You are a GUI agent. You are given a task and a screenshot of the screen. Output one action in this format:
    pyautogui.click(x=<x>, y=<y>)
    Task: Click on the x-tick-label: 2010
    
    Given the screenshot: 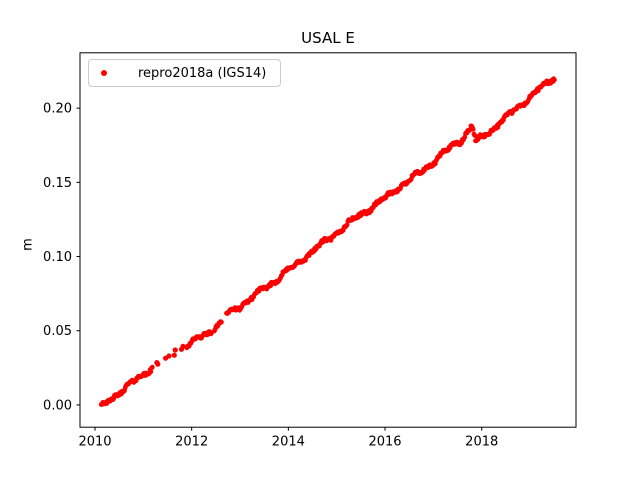 What is the action you would take?
    pyautogui.click(x=94, y=442)
    